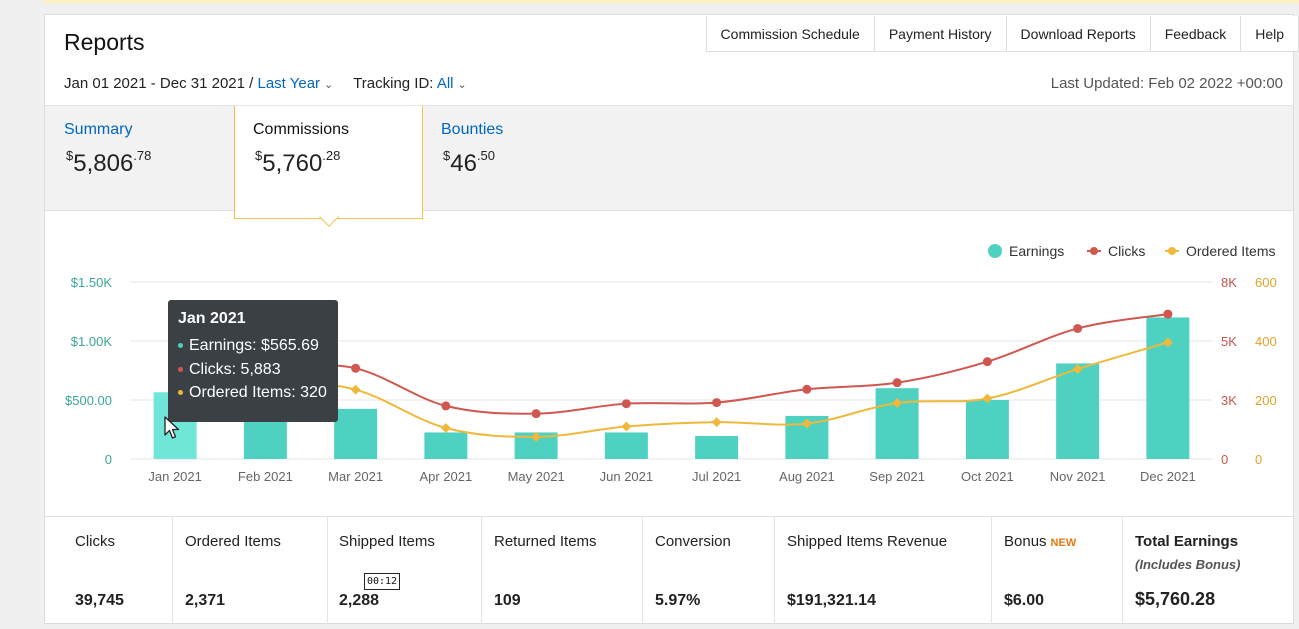 This screenshot has height=629, width=1299. Describe the element at coordinates (940, 34) in the screenshot. I see `payment-history-link: Payment History` at that location.